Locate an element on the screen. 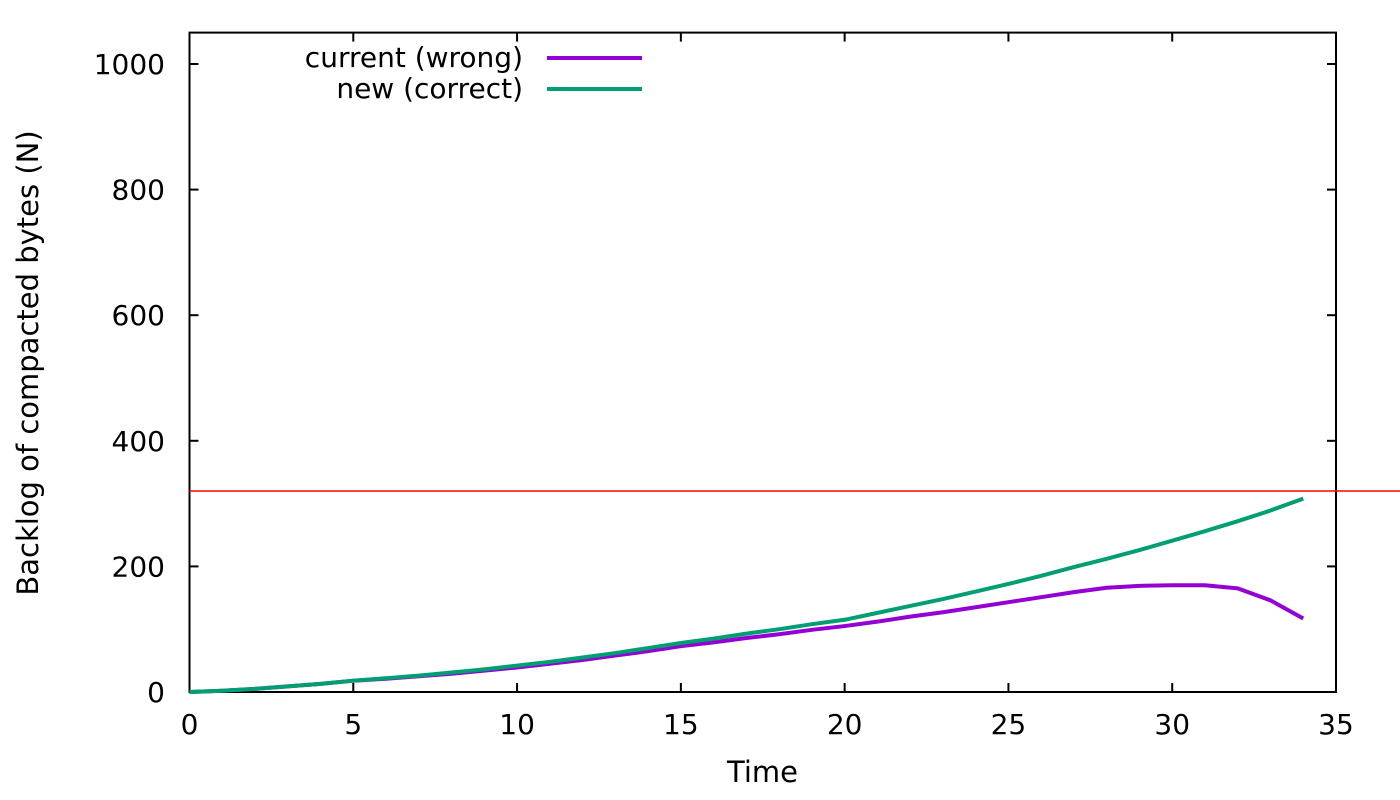 The image size is (1400, 800). legend-item-current-wrong: current (wrong) is located at coordinates (421, 57).